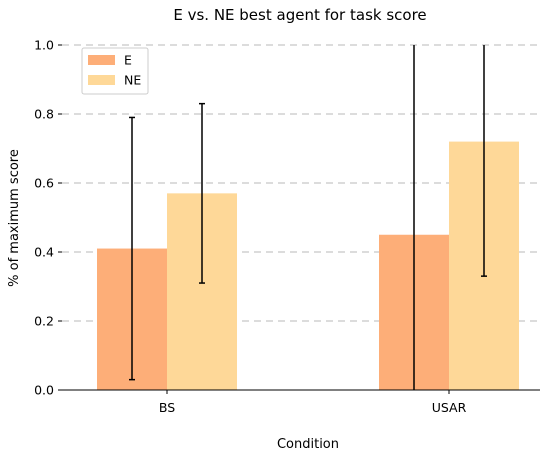 The image size is (550, 454). What do you see at coordinates (299, 15) in the screenshot?
I see `chart-title: E vs. NE best agent for task score` at bounding box center [299, 15].